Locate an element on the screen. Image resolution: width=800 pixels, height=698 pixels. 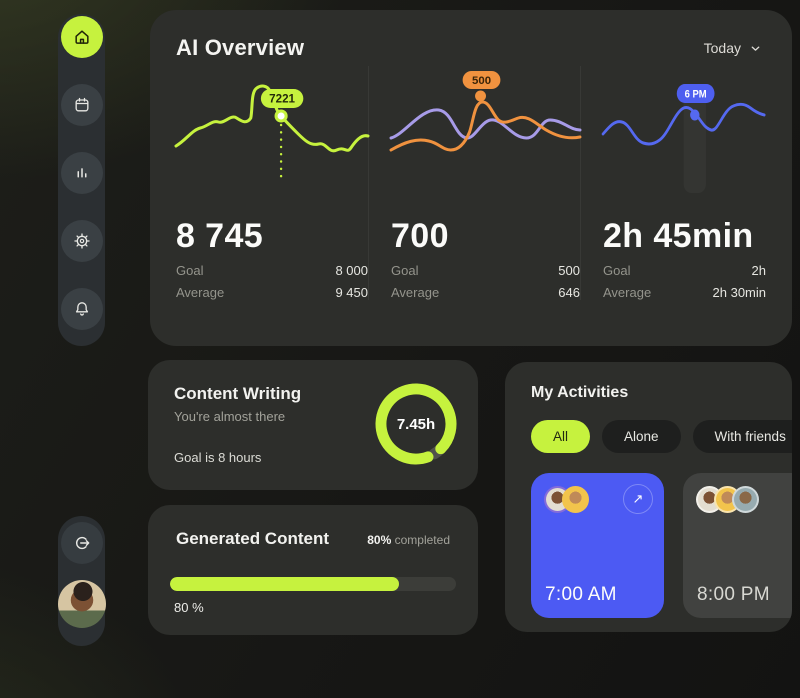
sidebar-item-statistics is located at coordinates (81, 173).